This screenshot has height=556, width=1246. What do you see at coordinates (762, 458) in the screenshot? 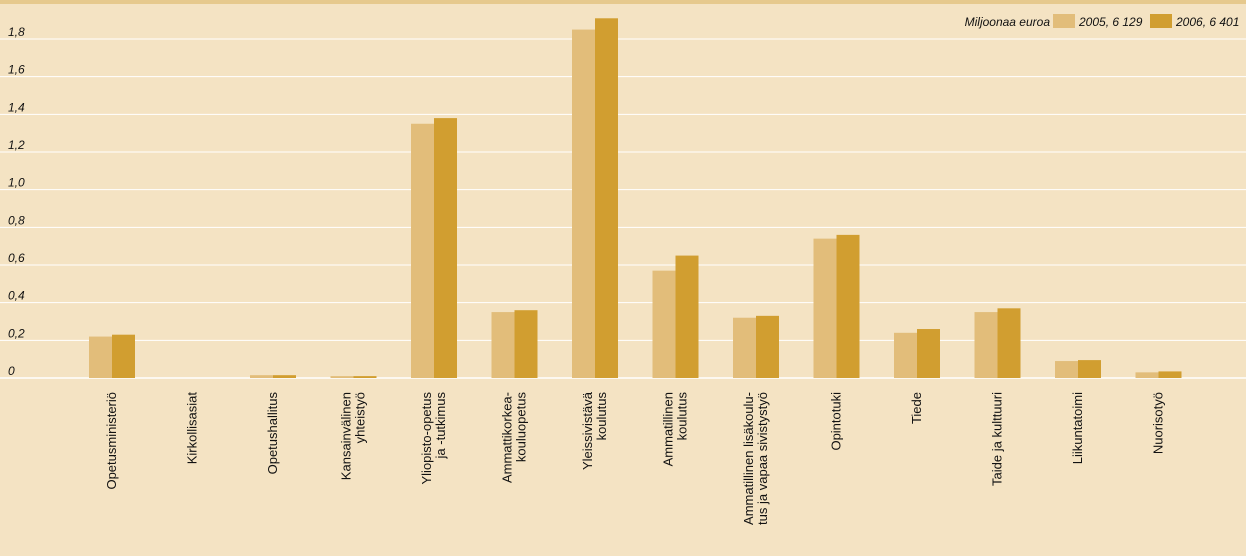
I see `category-label: tus ja vapaa sivistystyö` at bounding box center [762, 458].